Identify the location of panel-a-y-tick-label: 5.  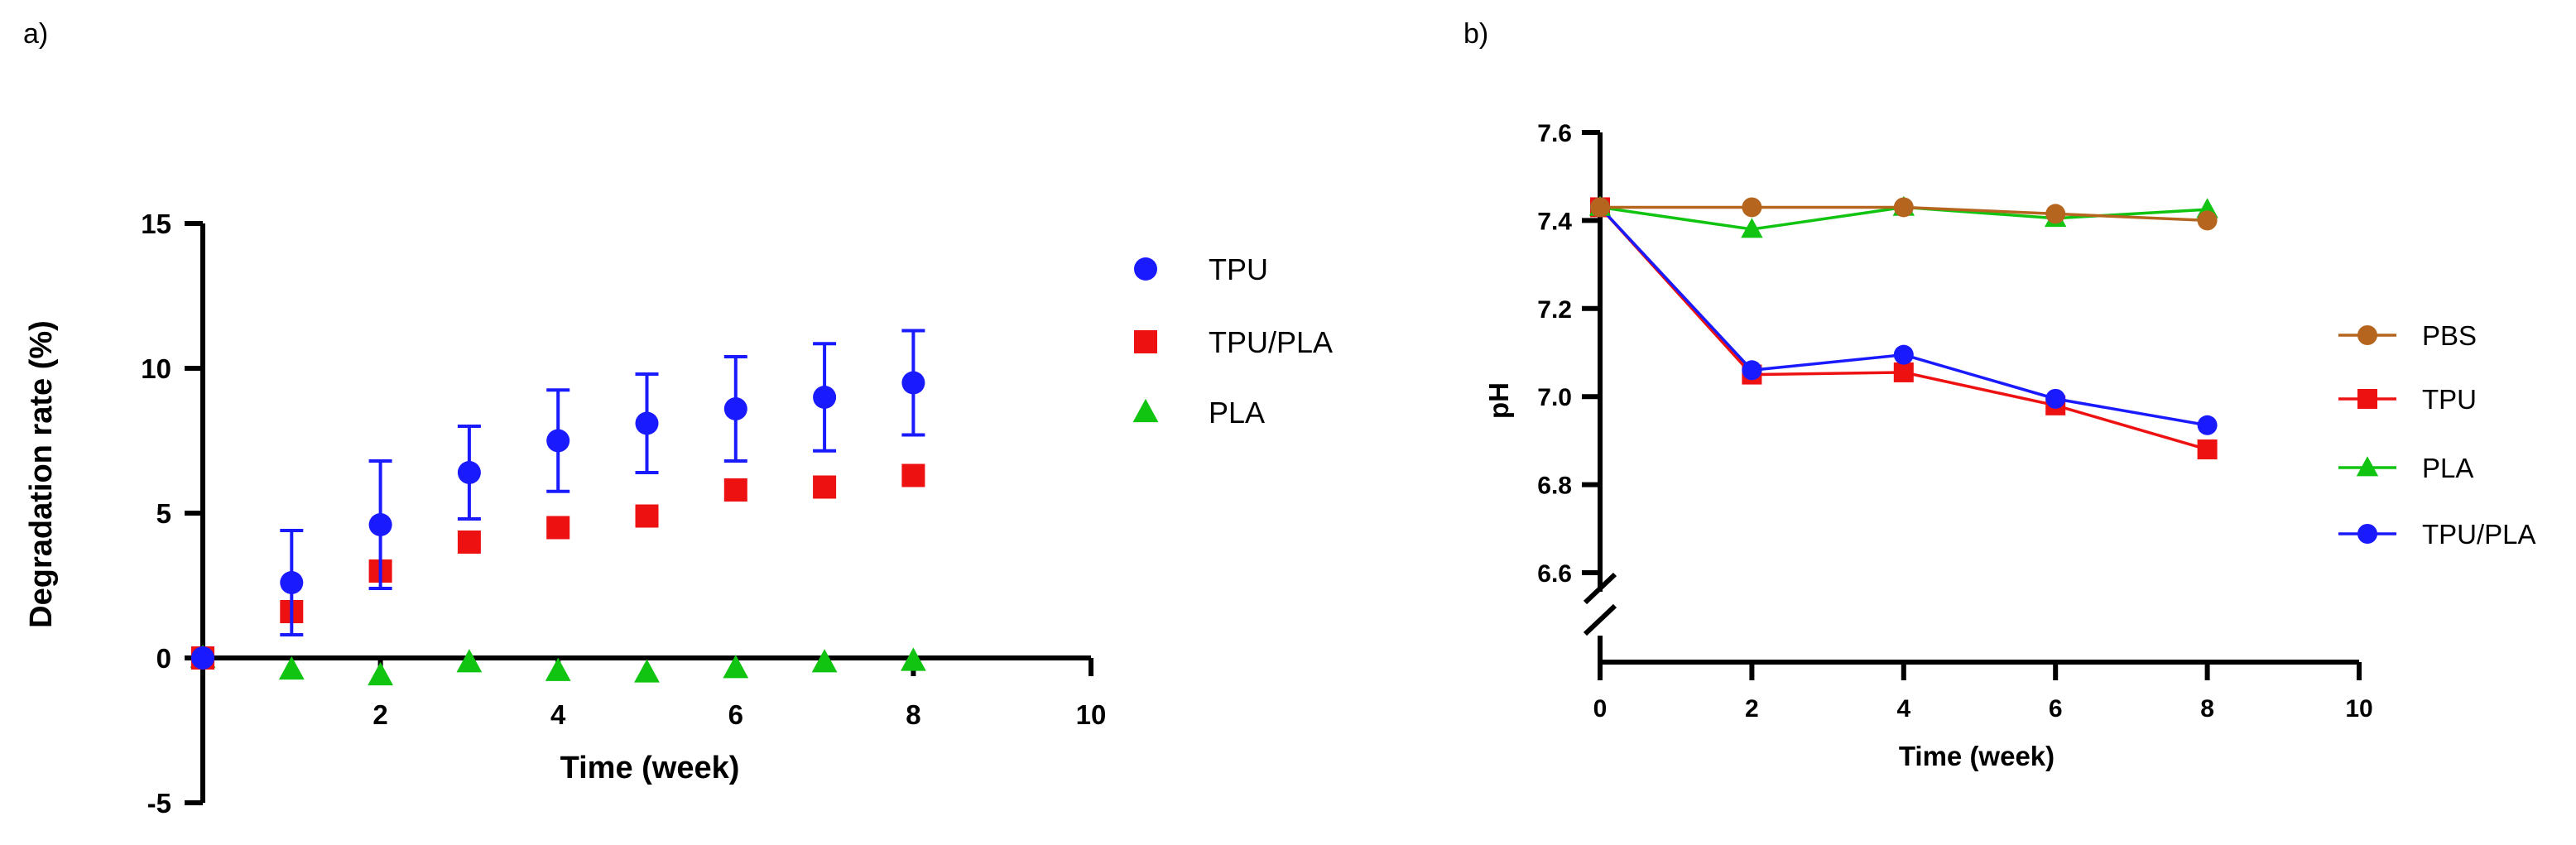
(163, 513).